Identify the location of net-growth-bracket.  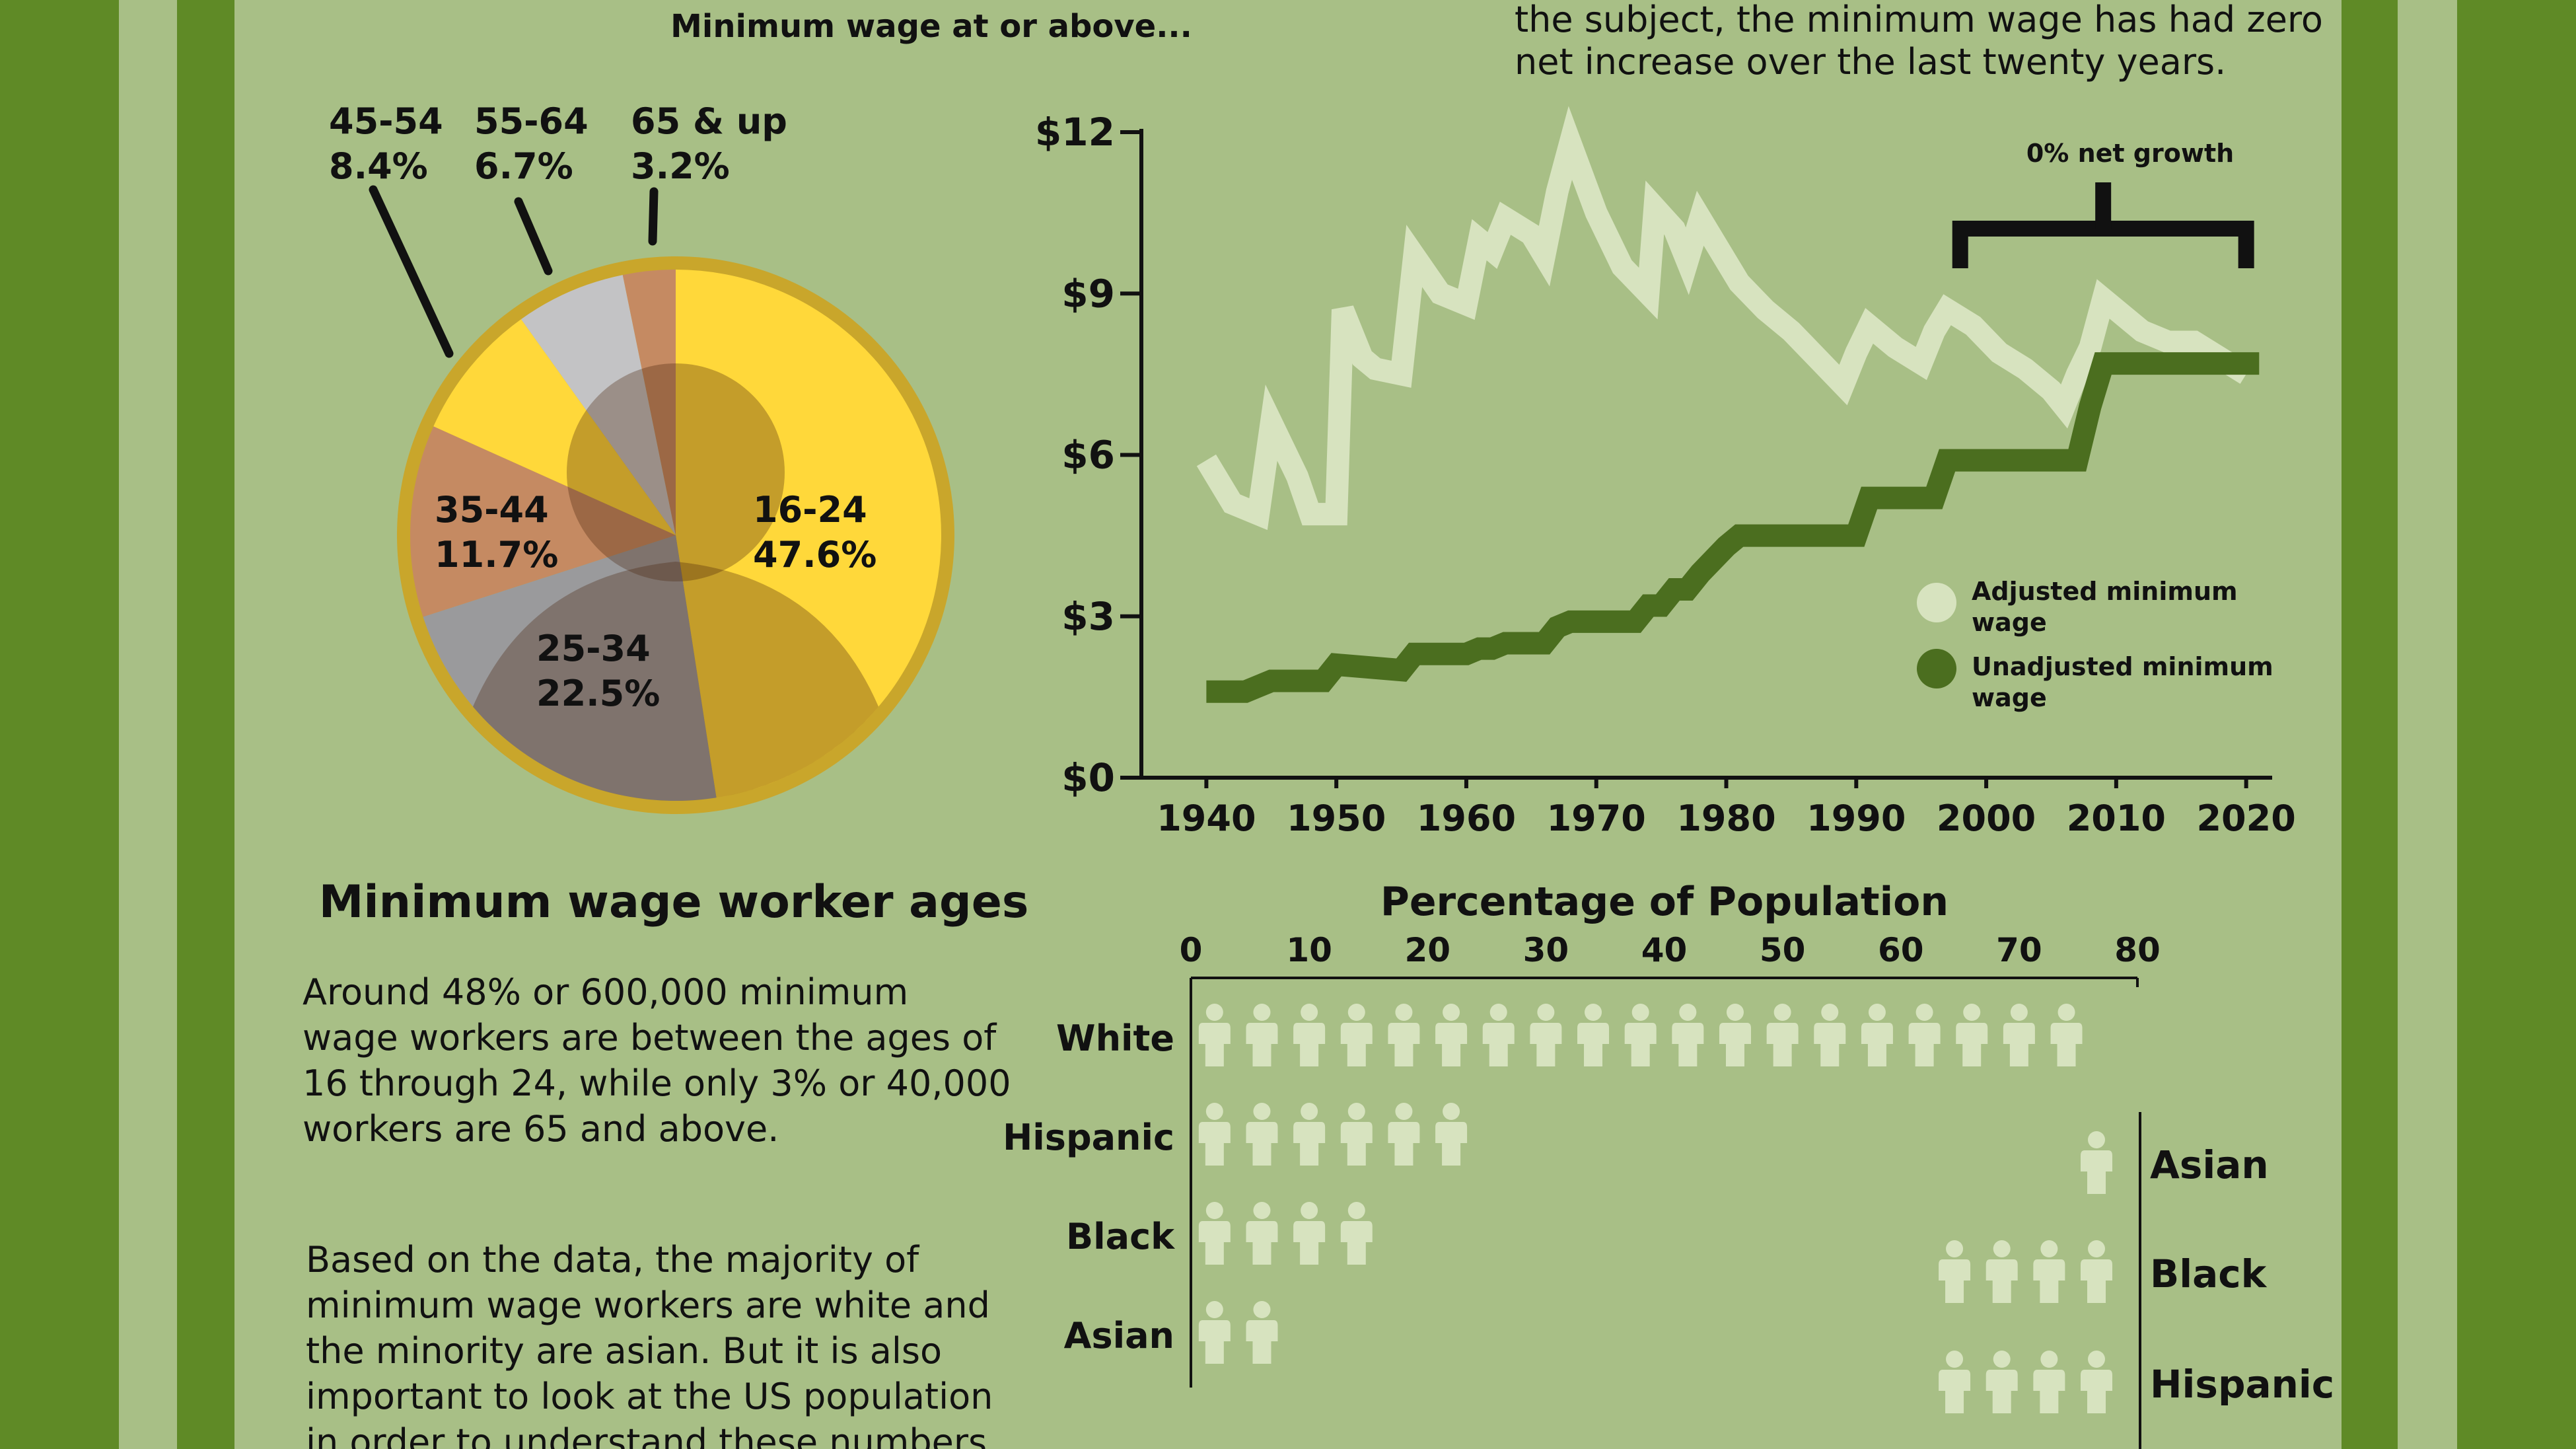
(2103, 225).